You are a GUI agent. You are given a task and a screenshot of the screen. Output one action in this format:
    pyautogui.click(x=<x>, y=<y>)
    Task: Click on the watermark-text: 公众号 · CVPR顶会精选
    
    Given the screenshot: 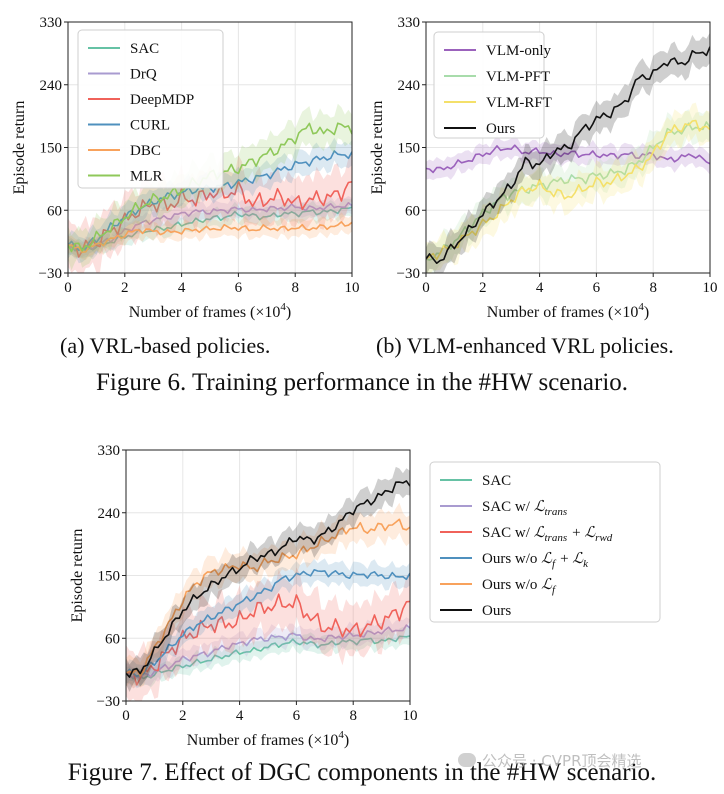 What is the action you would take?
    pyautogui.click(x=562, y=761)
    